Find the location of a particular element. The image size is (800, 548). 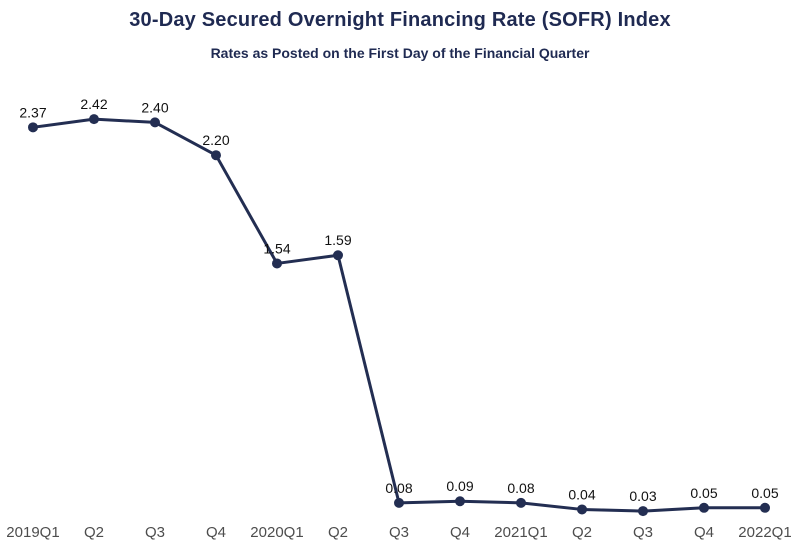

x-axis-tick-label: 2020Q1 is located at coordinates (276, 532).